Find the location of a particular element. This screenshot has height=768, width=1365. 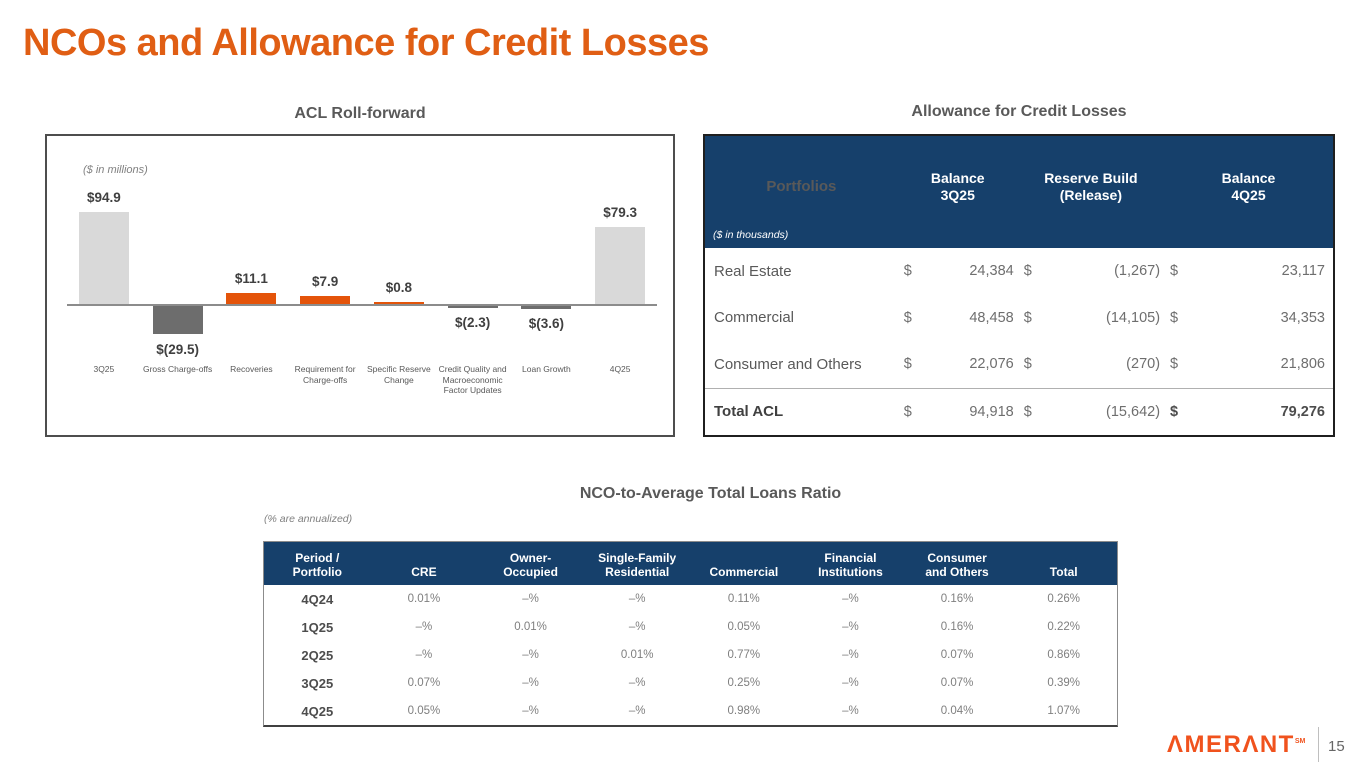

acl-cell-balance-3q25: $24,384 is located at coordinates (958, 271).